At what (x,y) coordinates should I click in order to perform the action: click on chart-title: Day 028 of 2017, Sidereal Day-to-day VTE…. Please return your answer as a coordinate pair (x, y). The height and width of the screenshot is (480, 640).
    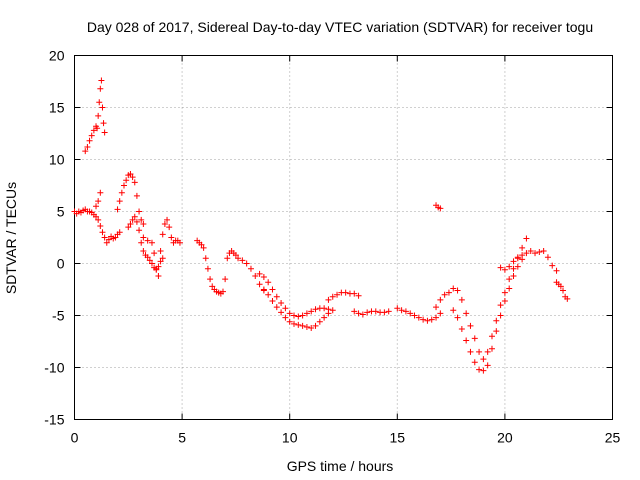
    Looking at the image, I should click on (340, 27).